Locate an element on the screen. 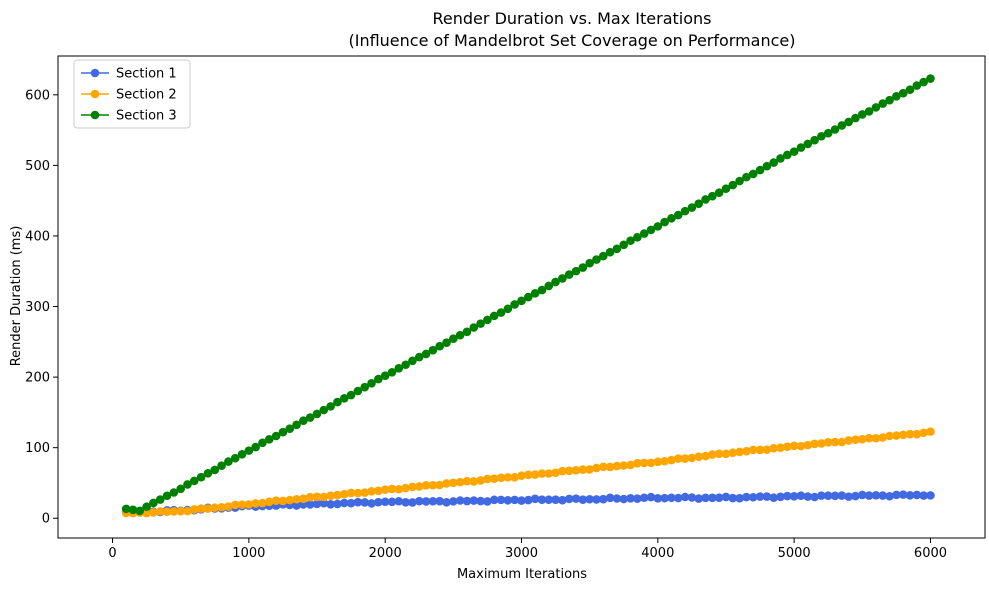  legend: Section 1 Section 2 Section 3 is located at coordinates (132, 94).